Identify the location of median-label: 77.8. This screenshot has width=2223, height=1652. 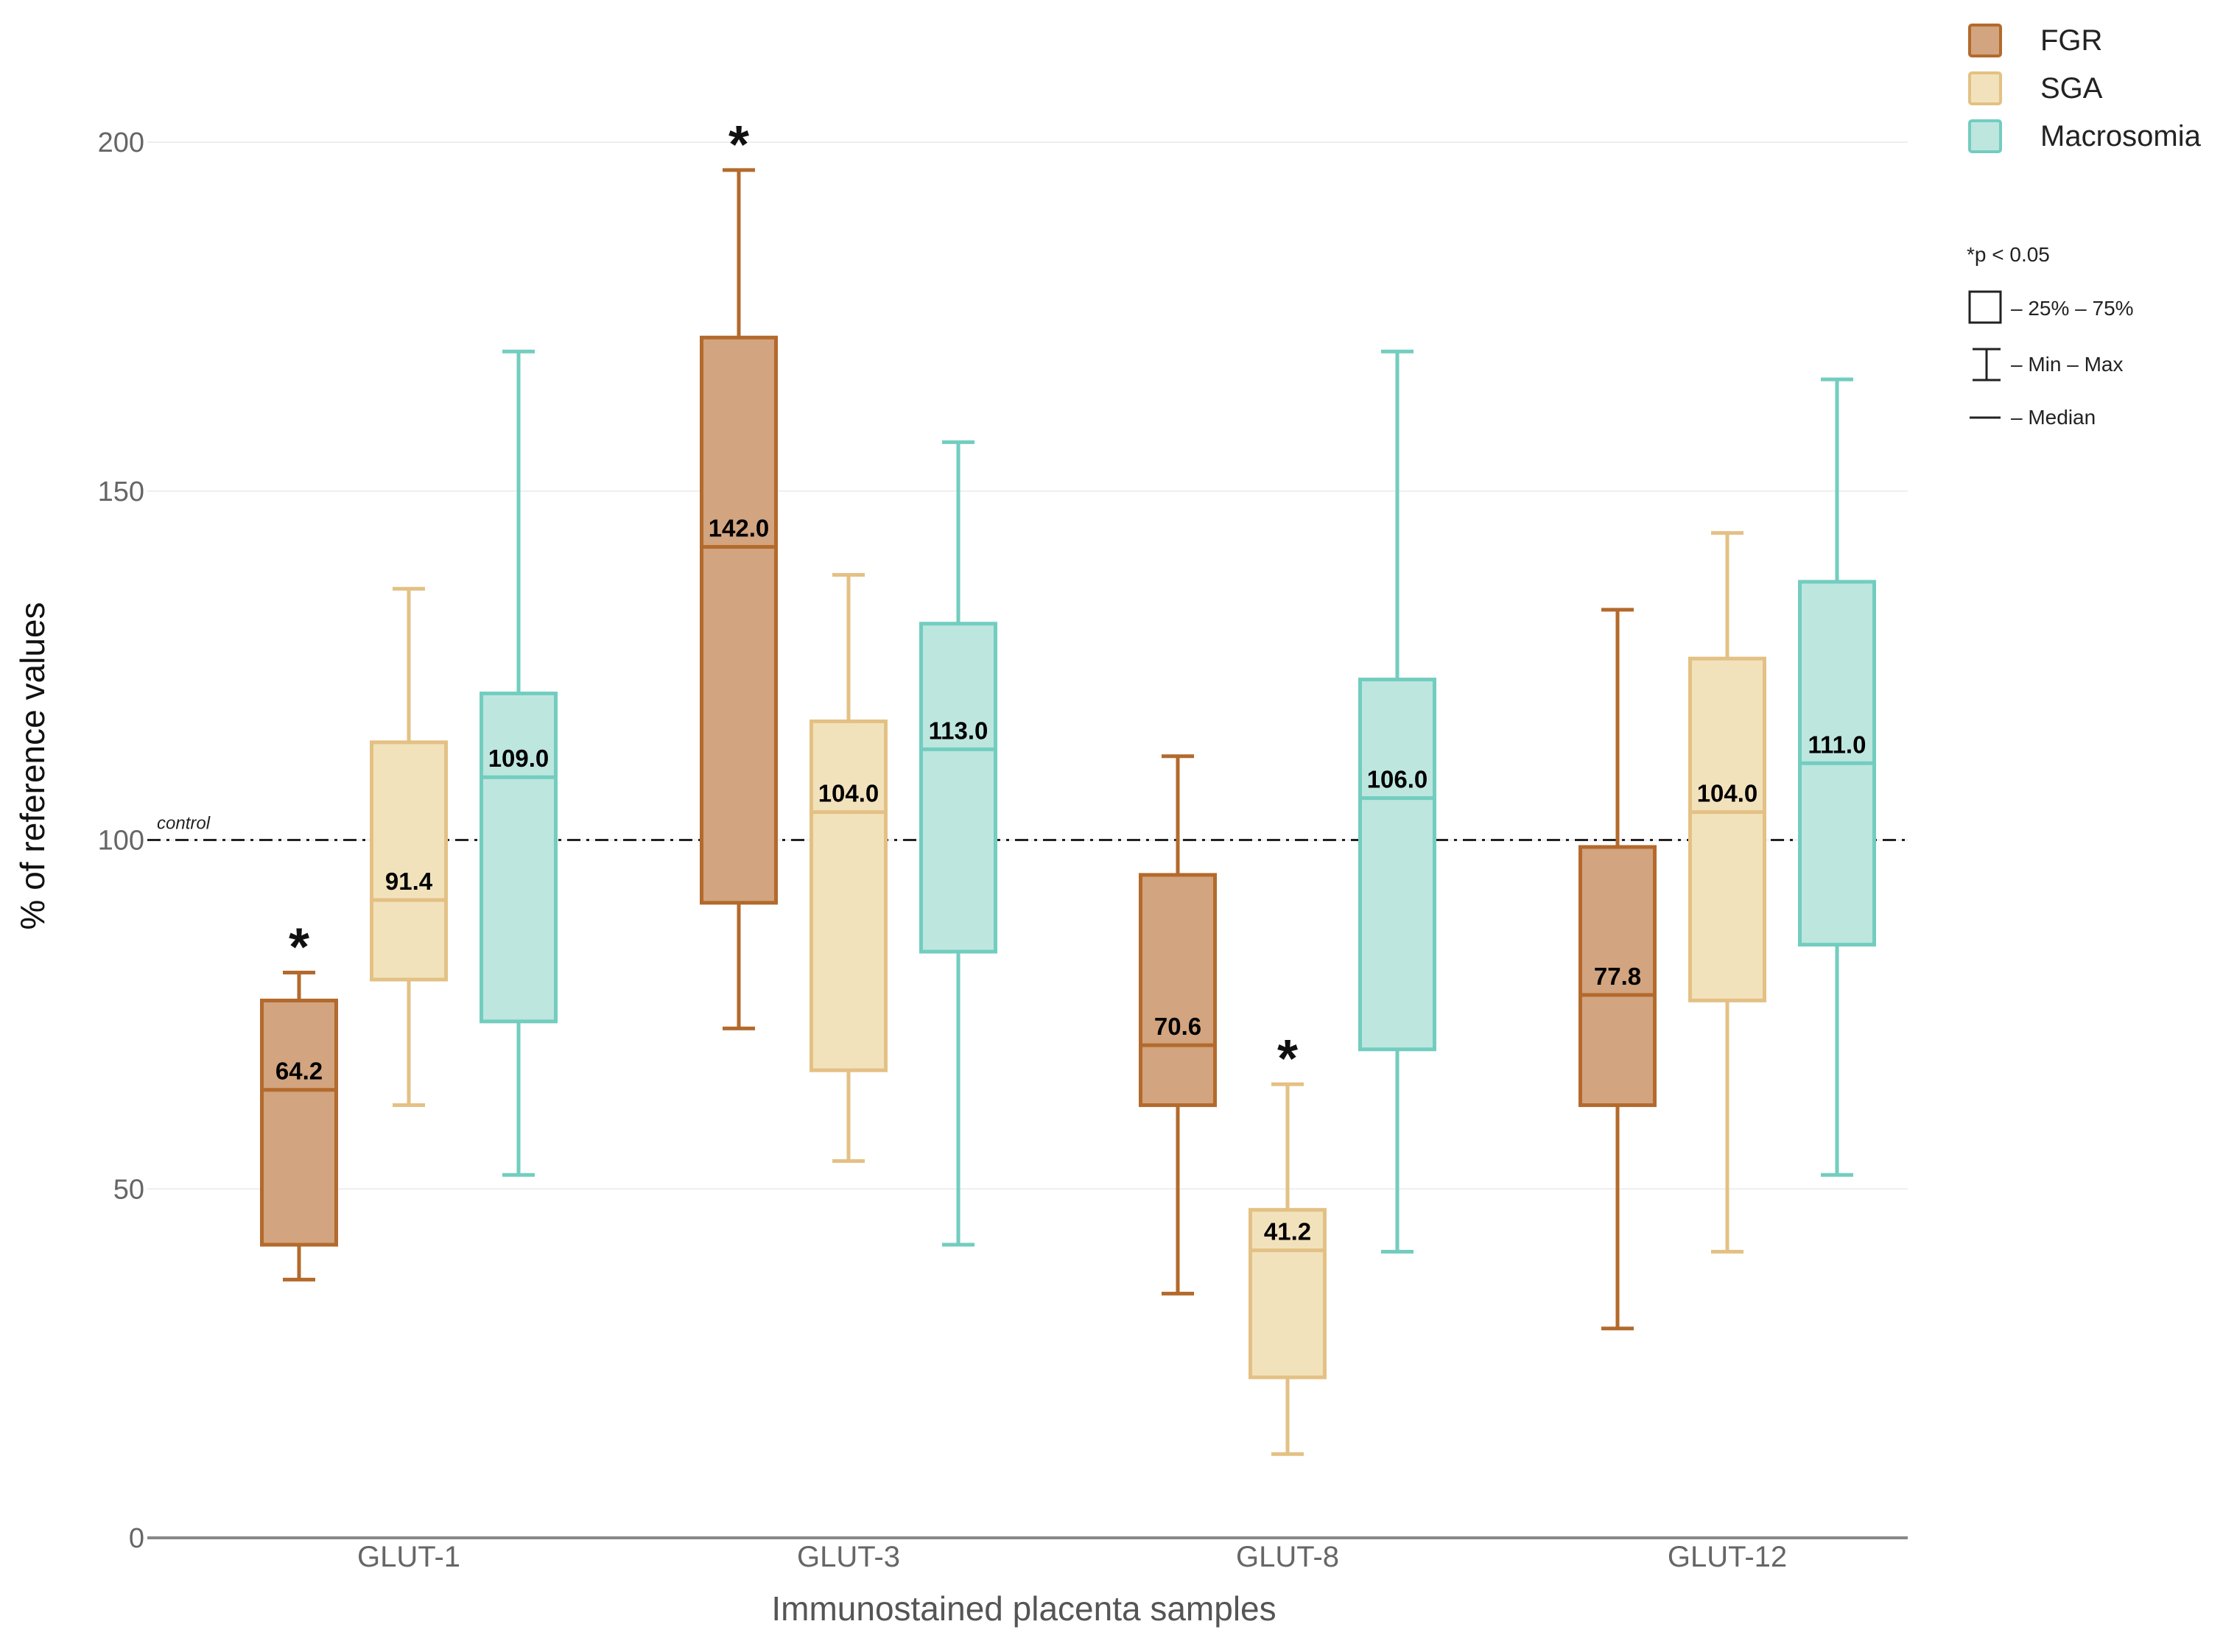
(1617, 976).